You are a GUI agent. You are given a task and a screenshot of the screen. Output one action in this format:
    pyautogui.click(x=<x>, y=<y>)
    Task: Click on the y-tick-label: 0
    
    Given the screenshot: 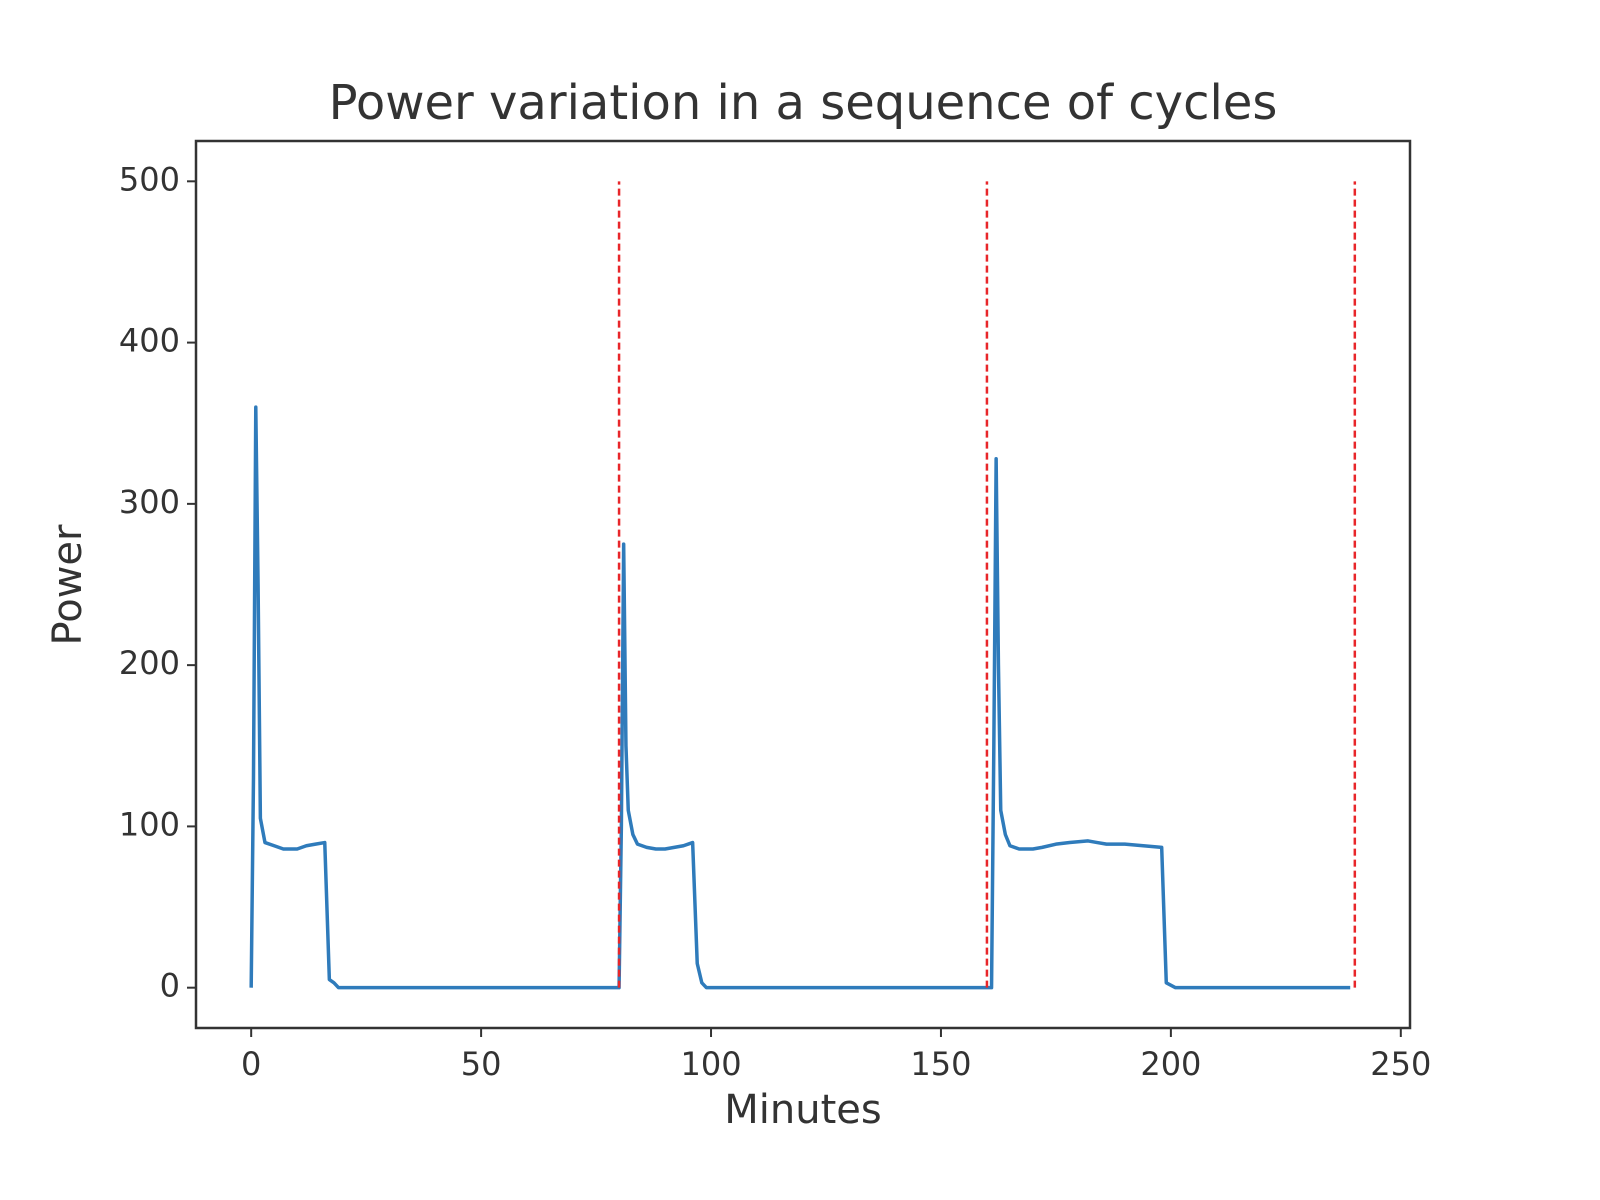 What is the action you would take?
    pyautogui.click(x=170, y=986)
    